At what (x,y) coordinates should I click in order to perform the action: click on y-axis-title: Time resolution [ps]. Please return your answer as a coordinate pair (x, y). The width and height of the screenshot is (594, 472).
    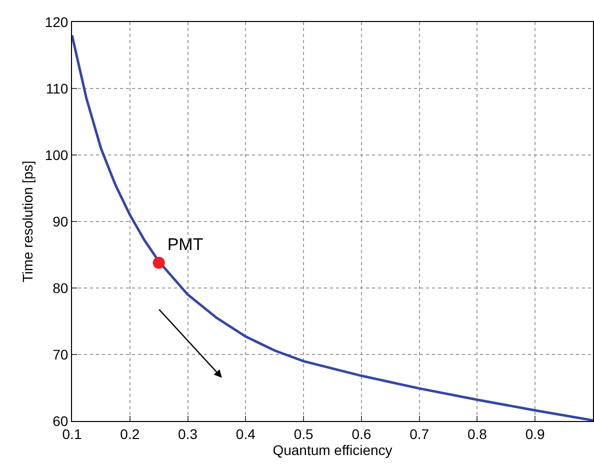
    Looking at the image, I should click on (27, 221).